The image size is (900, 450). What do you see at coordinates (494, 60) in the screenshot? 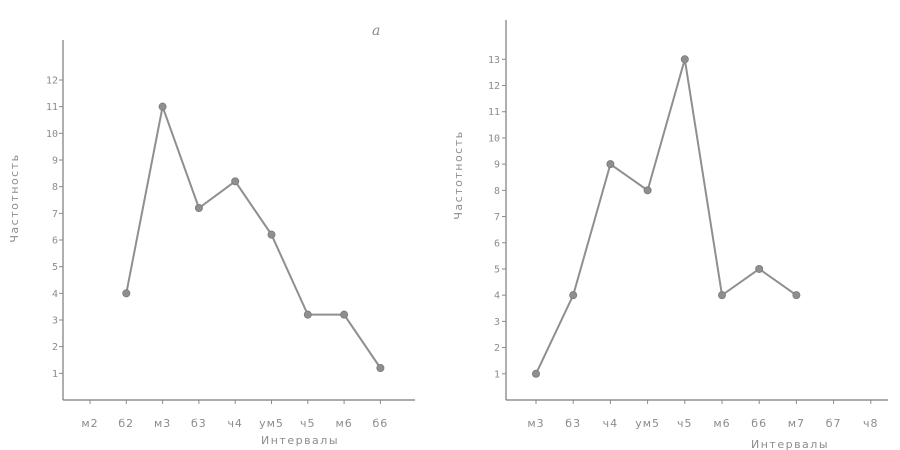
I see `y-tick-label: 13` at bounding box center [494, 60].